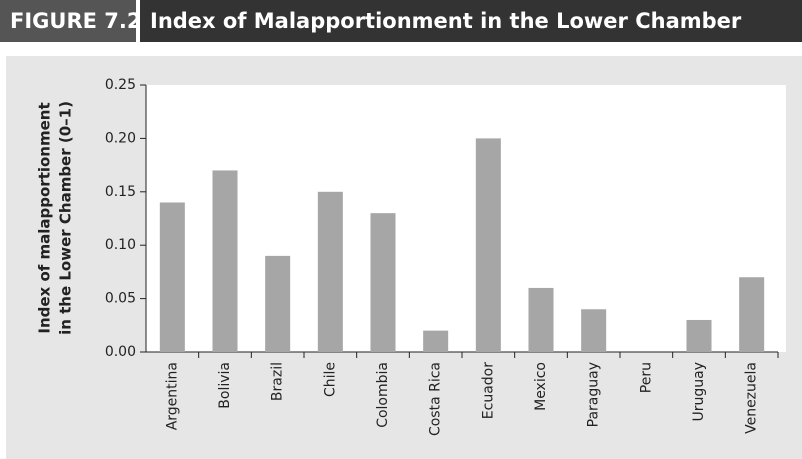 The height and width of the screenshot is (459, 802). Describe the element at coordinates (541, 386) in the screenshot. I see `x-tick-label: Mexico` at that location.